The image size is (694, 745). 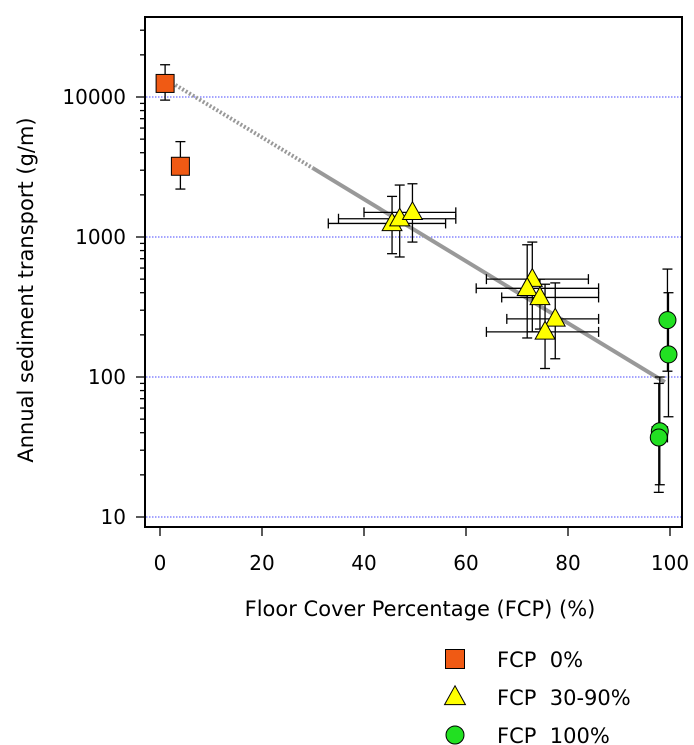 I want to click on x-tick-label: 40, so click(x=363, y=563).